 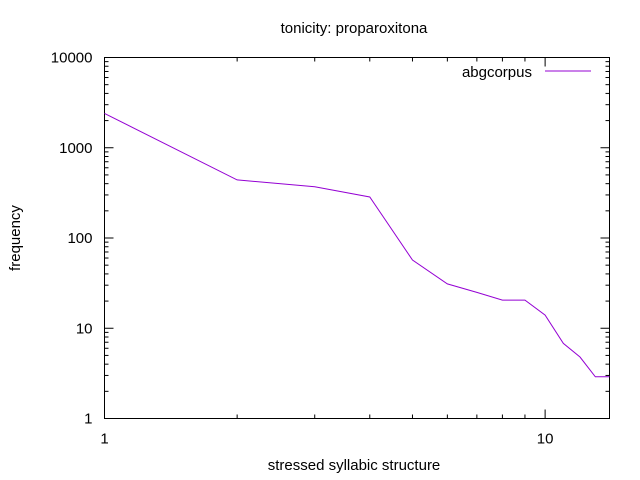 What do you see at coordinates (84, 328) in the screenshot?
I see `y-tick-label: 10` at bounding box center [84, 328].